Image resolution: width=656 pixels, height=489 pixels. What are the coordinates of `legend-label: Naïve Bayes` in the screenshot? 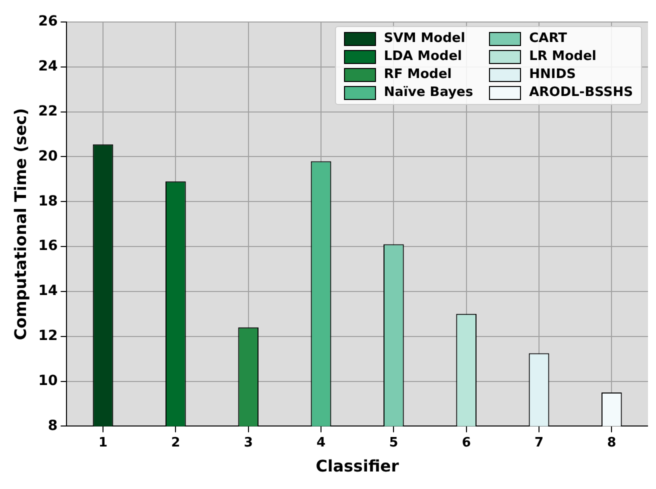 It's located at (429, 92).